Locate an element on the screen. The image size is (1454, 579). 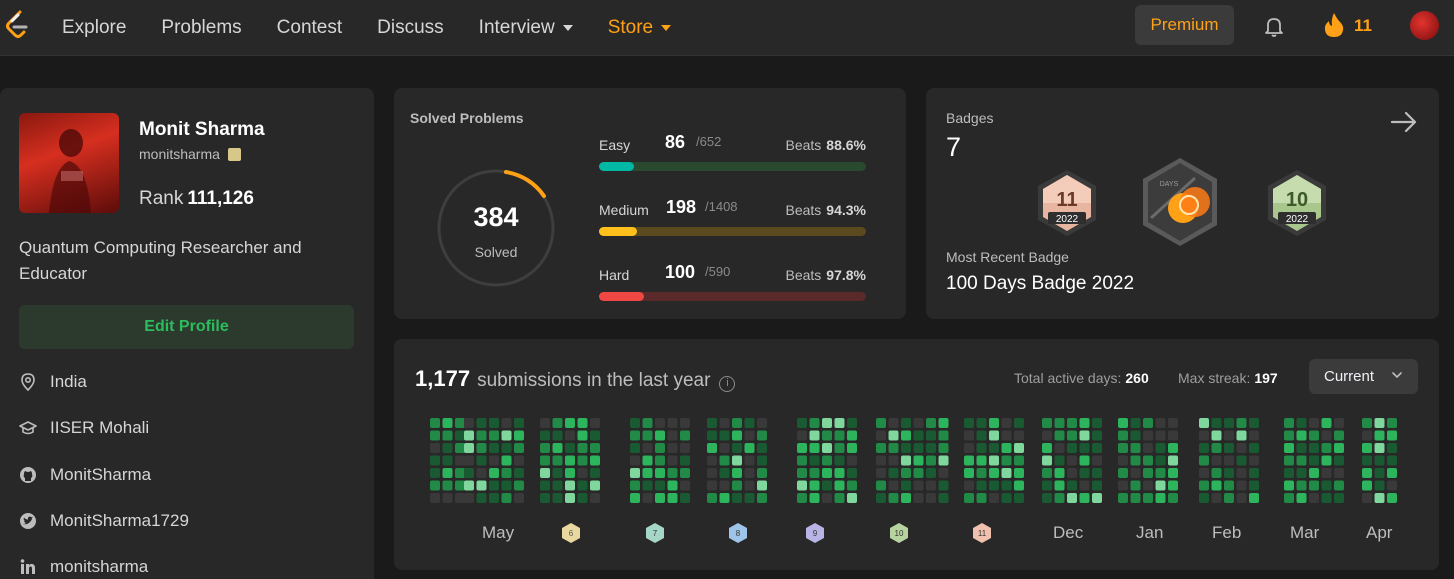
user-avatar is located at coordinates (1424, 25).